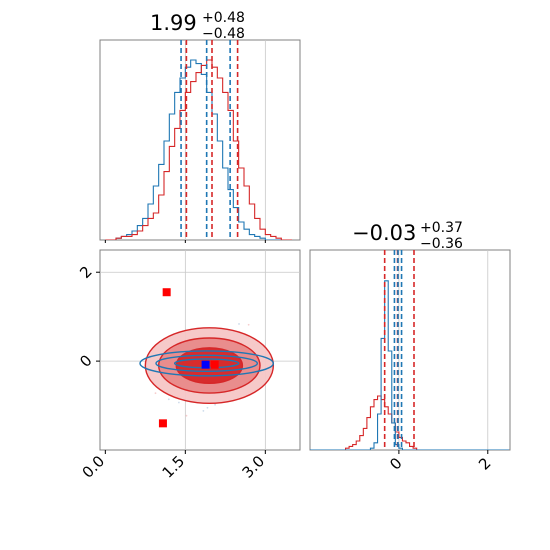 This screenshot has width=550, height=550. Describe the element at coordinates (254, 467) in the screenshot. I see `x-tick-label-2: 3.0` at that location.